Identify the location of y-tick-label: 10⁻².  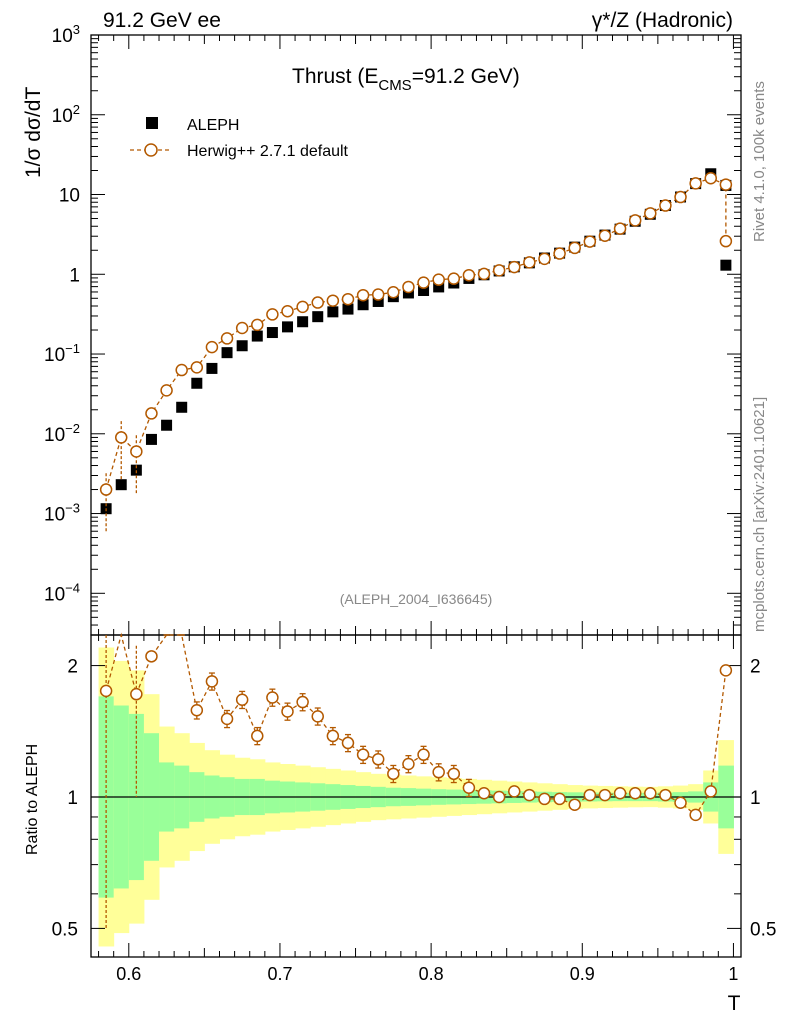
(62, 433).